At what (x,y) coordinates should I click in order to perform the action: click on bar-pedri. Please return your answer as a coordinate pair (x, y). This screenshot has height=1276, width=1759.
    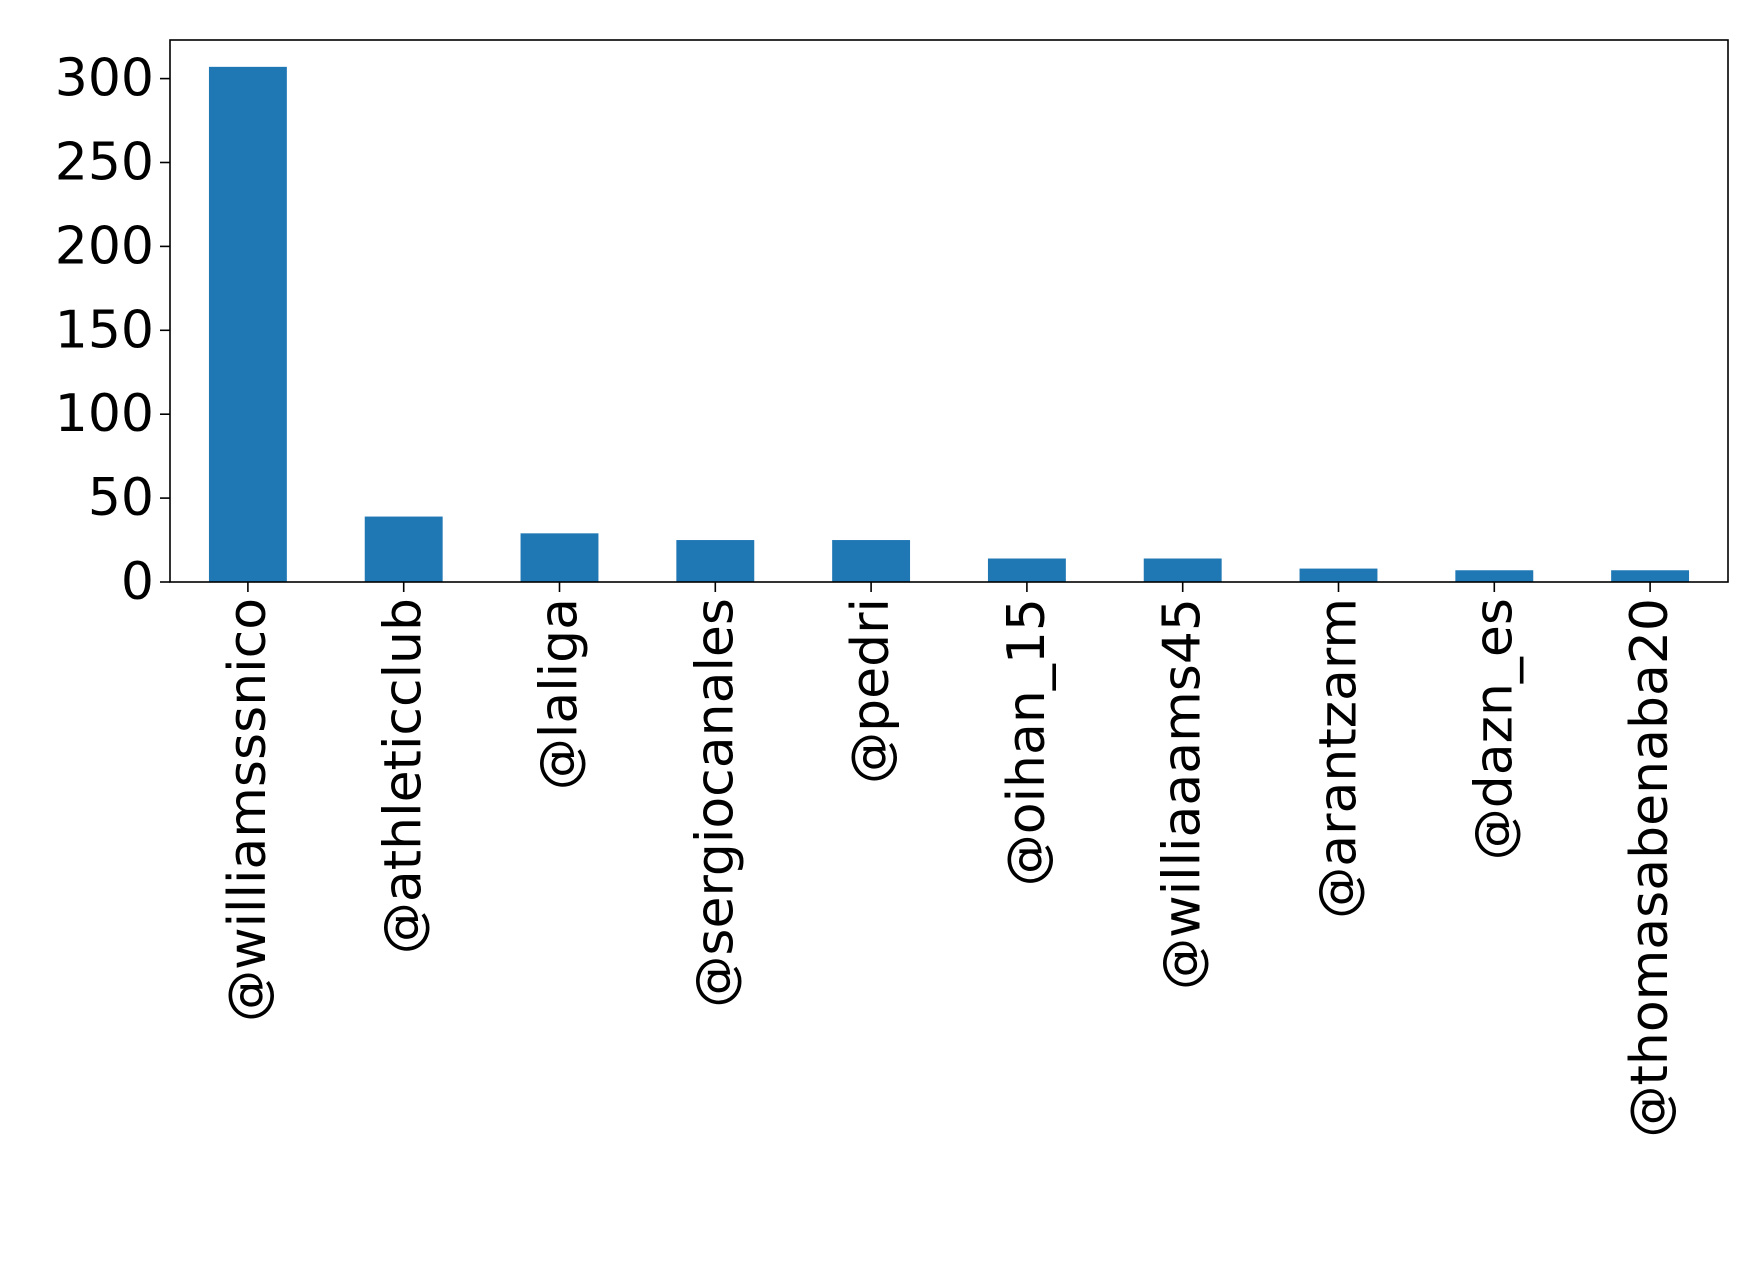
    Looking at the image, I should click on (871, 561).